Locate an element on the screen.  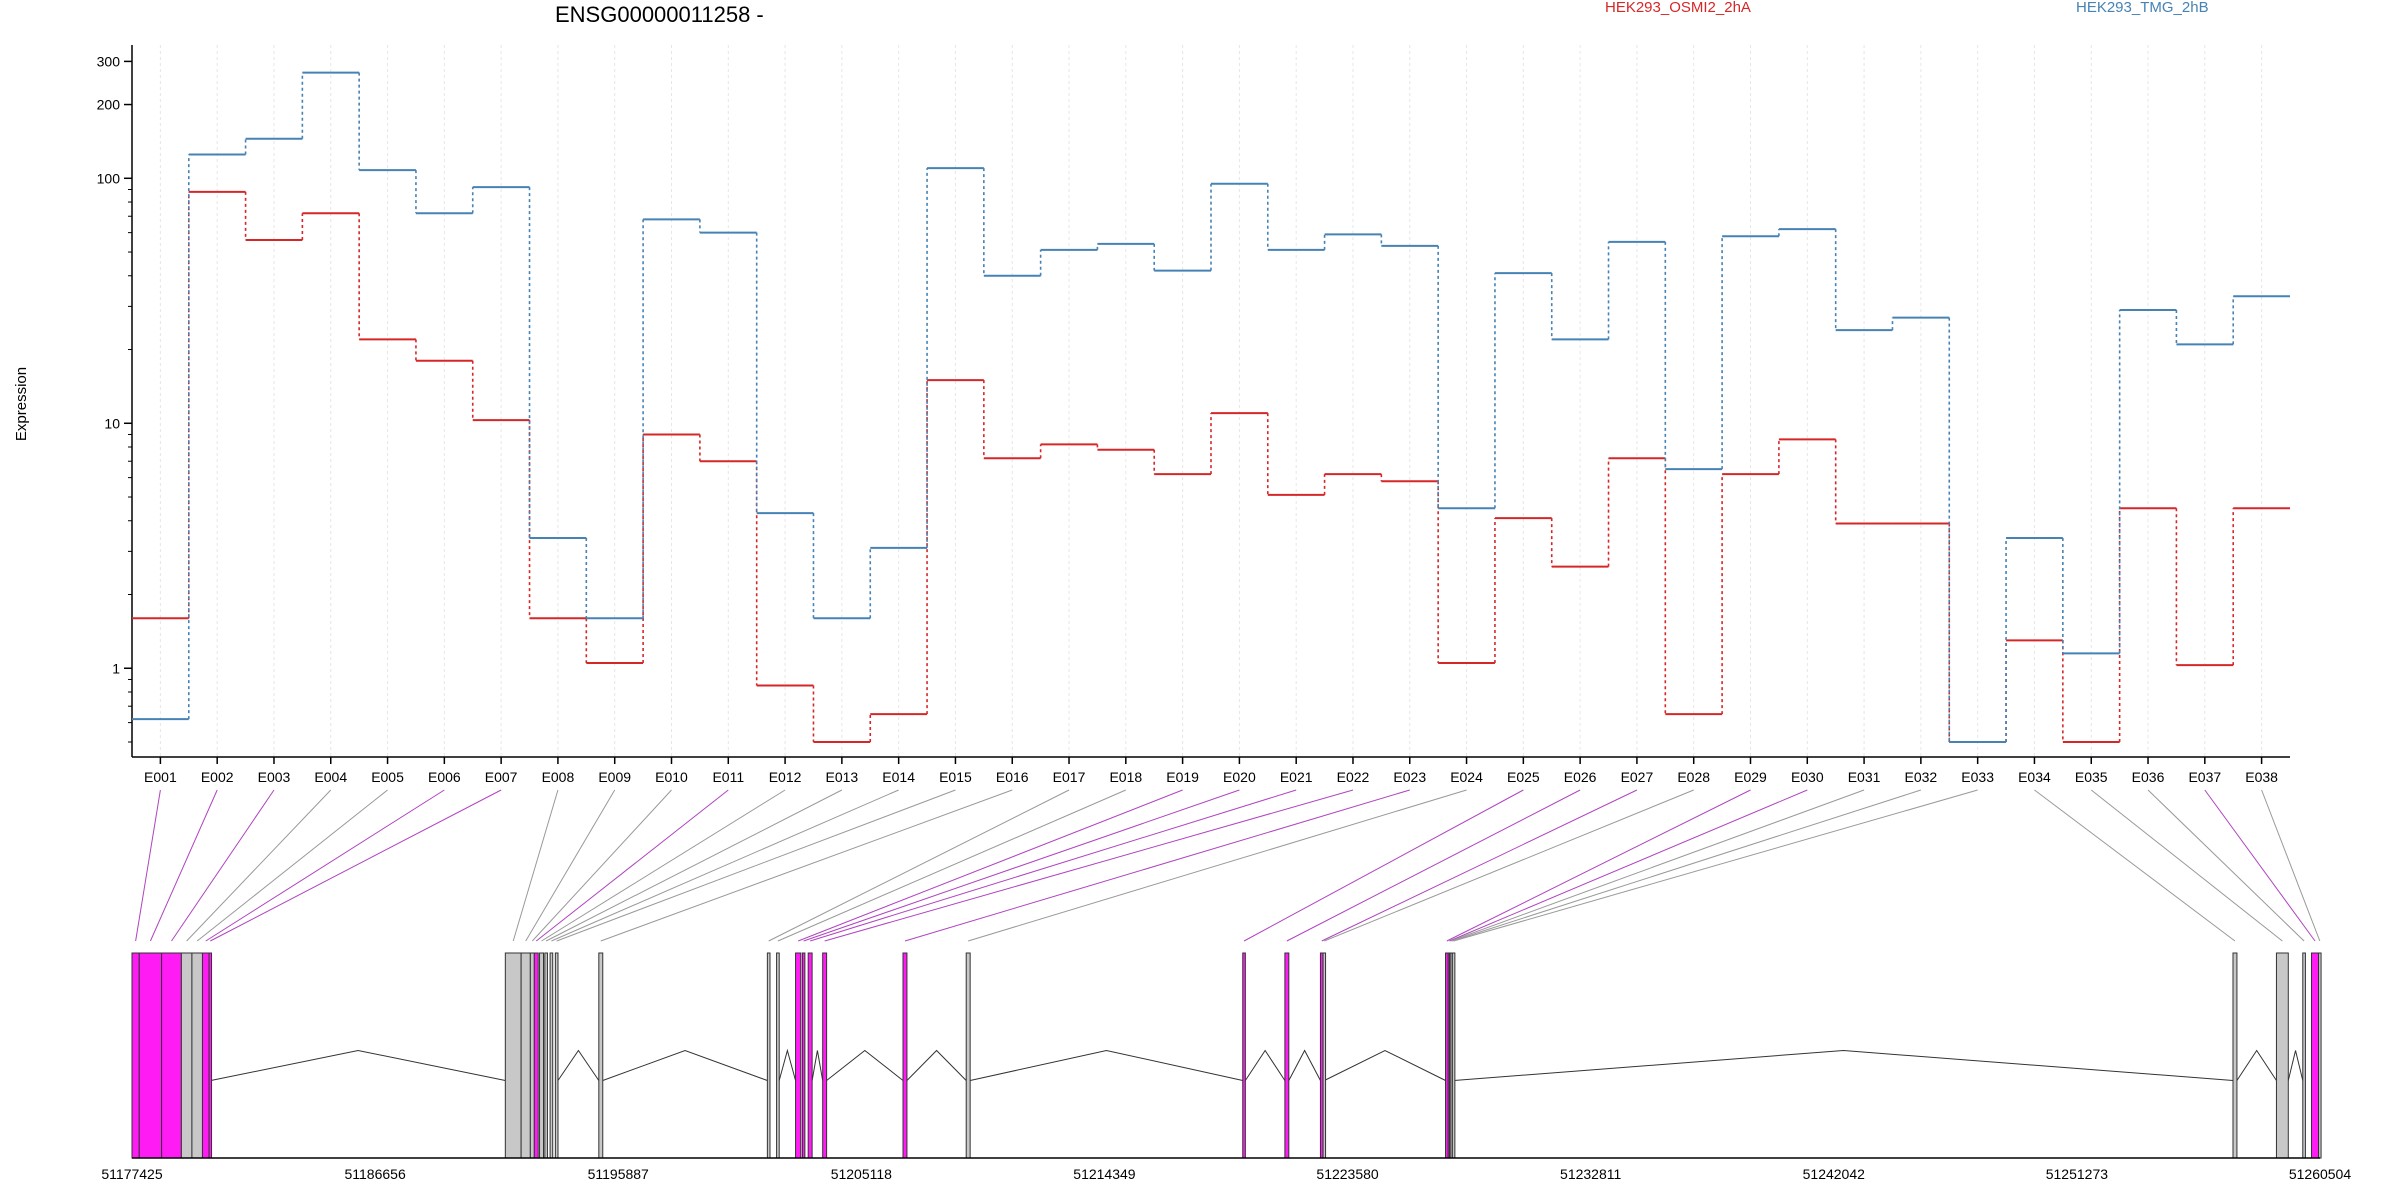
y-tick-label-100: 100 is located at coordinates (109, 178).